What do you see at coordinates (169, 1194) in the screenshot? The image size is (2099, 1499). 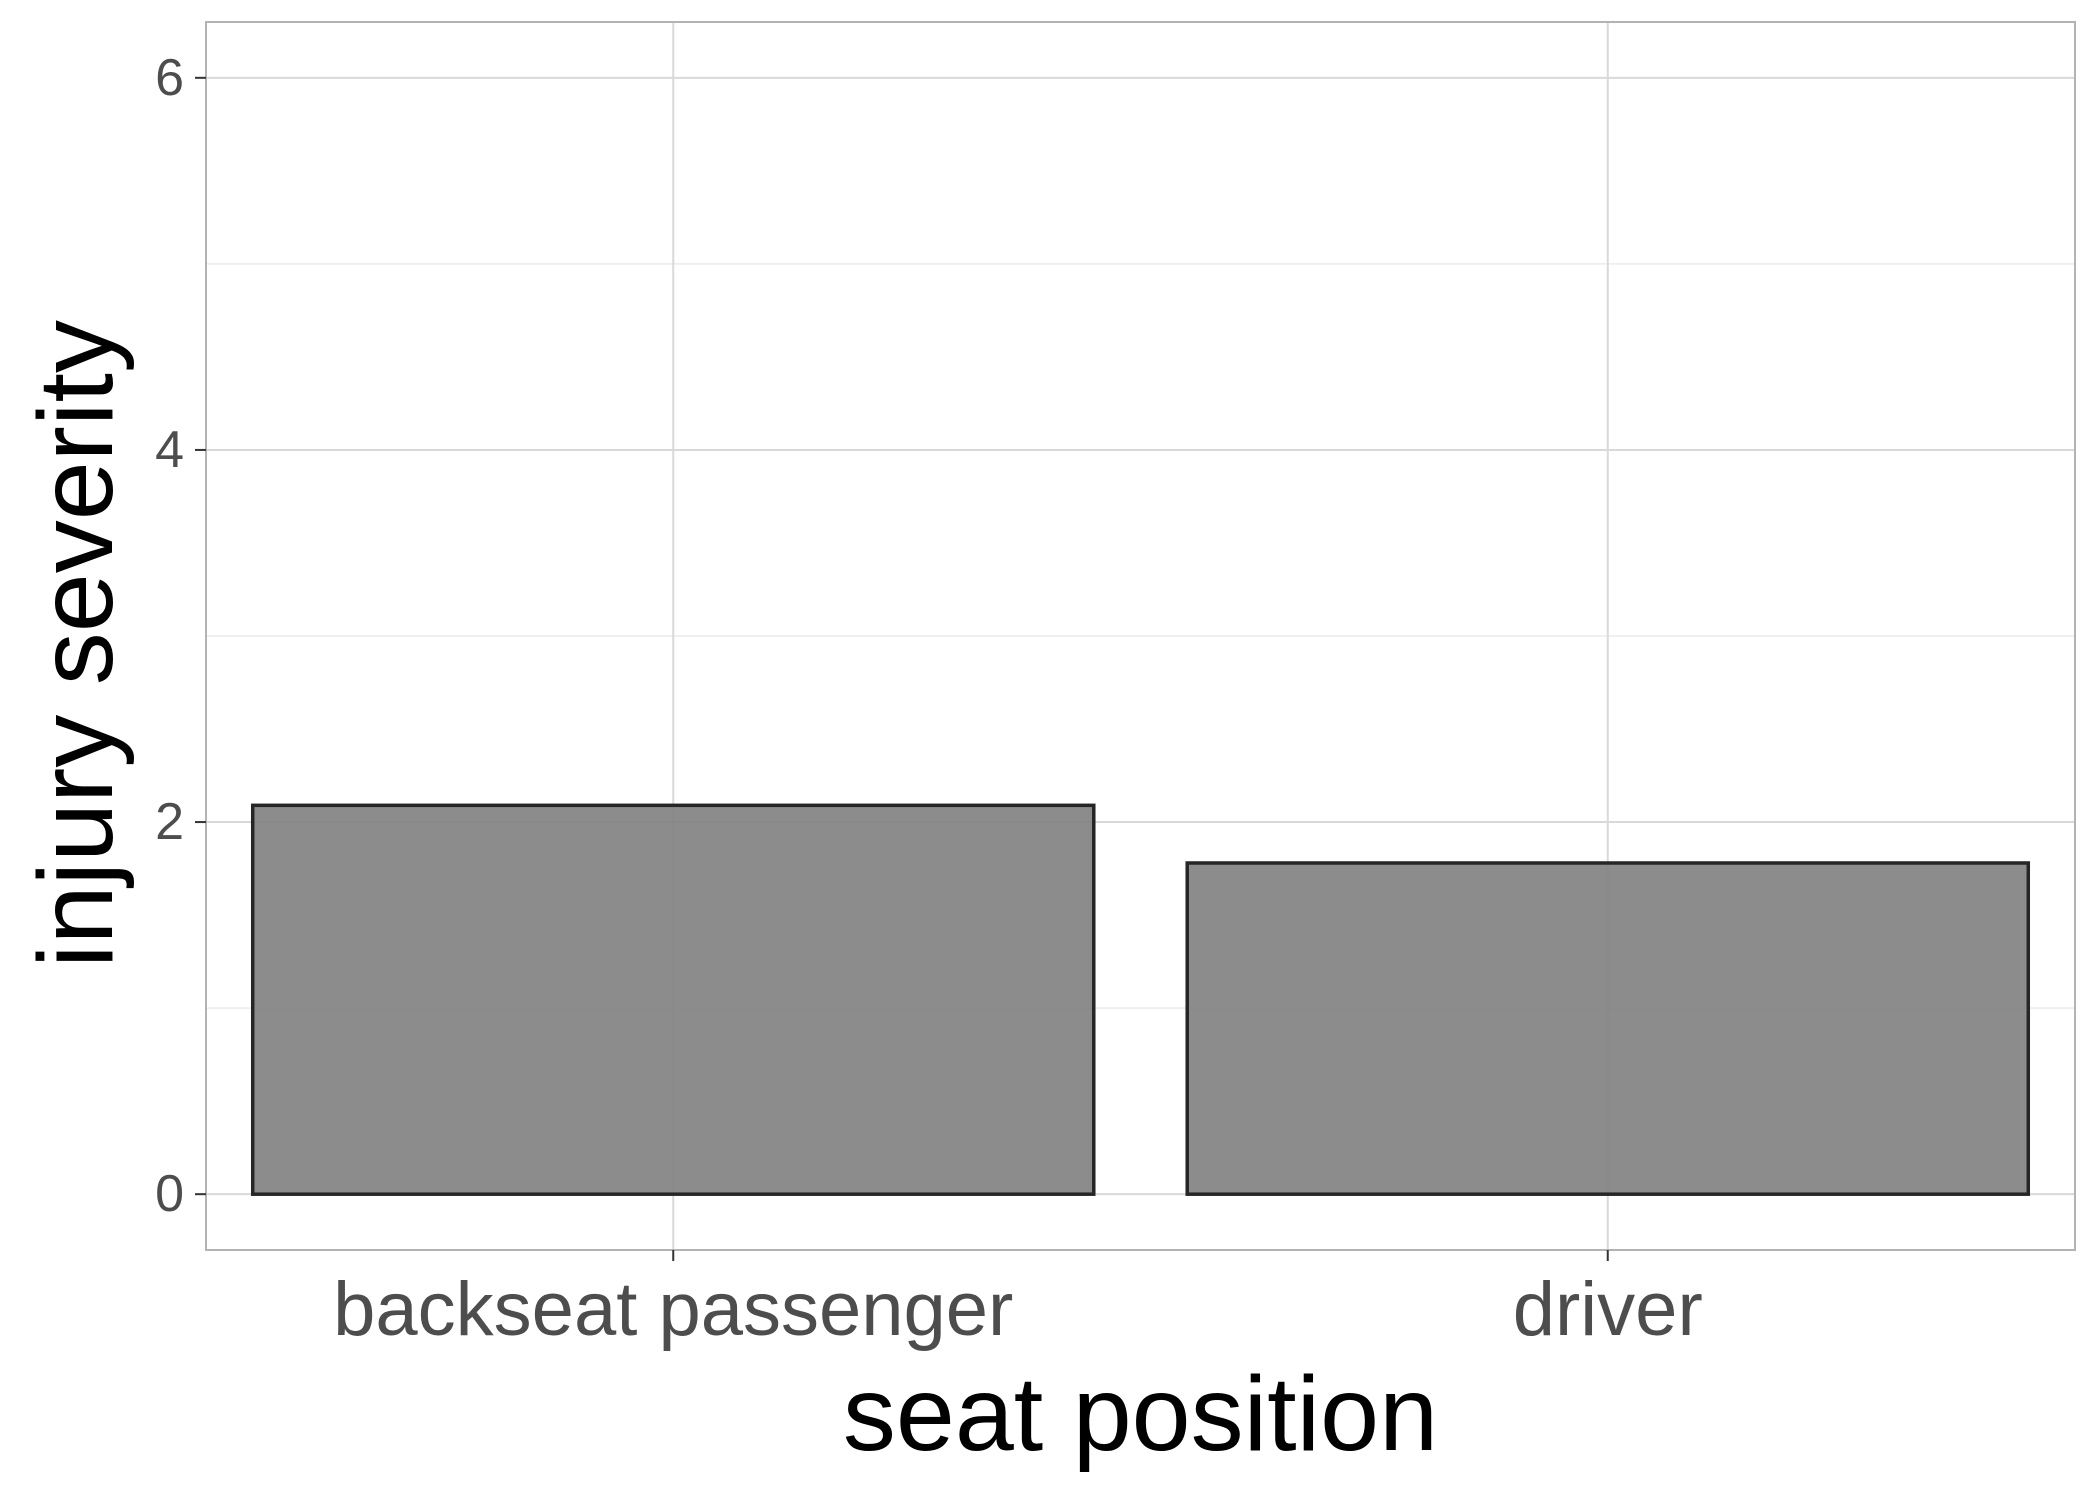 I see `y-tick-label: 0` at bounding box center [169, 1194].